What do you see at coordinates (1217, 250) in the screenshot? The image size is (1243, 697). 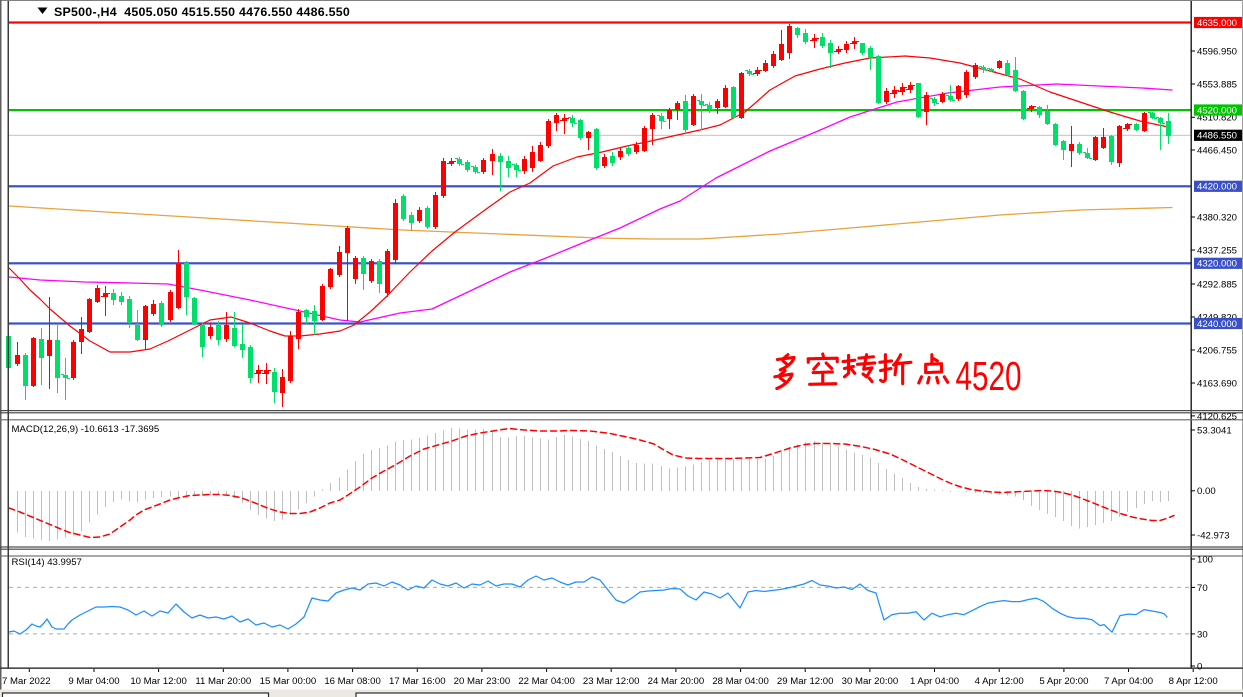 I see `svg-text: 4337.255` at bounding box center [1217, 250].